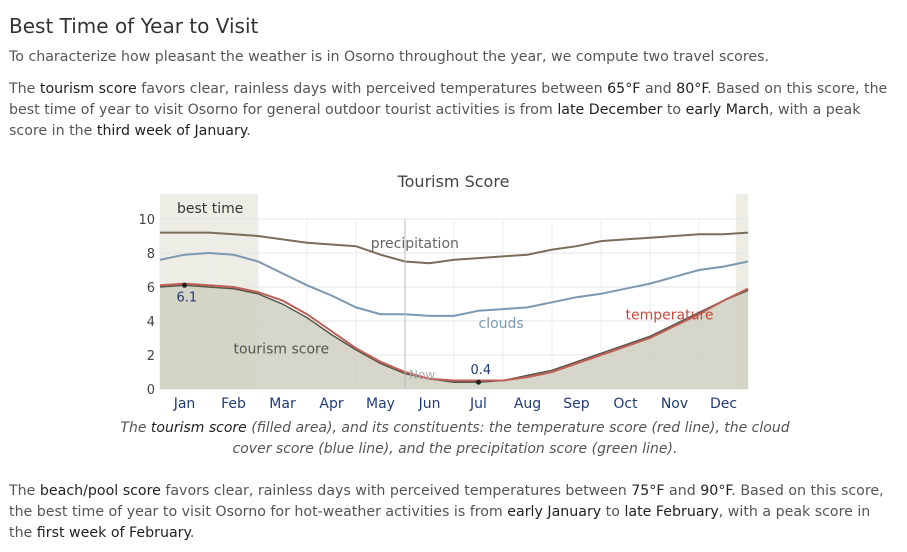 The image size is (907, 552). Describe the element at coordinates (184, 404) in the screenshot. I see `x-tick-label: Jan` at that location.